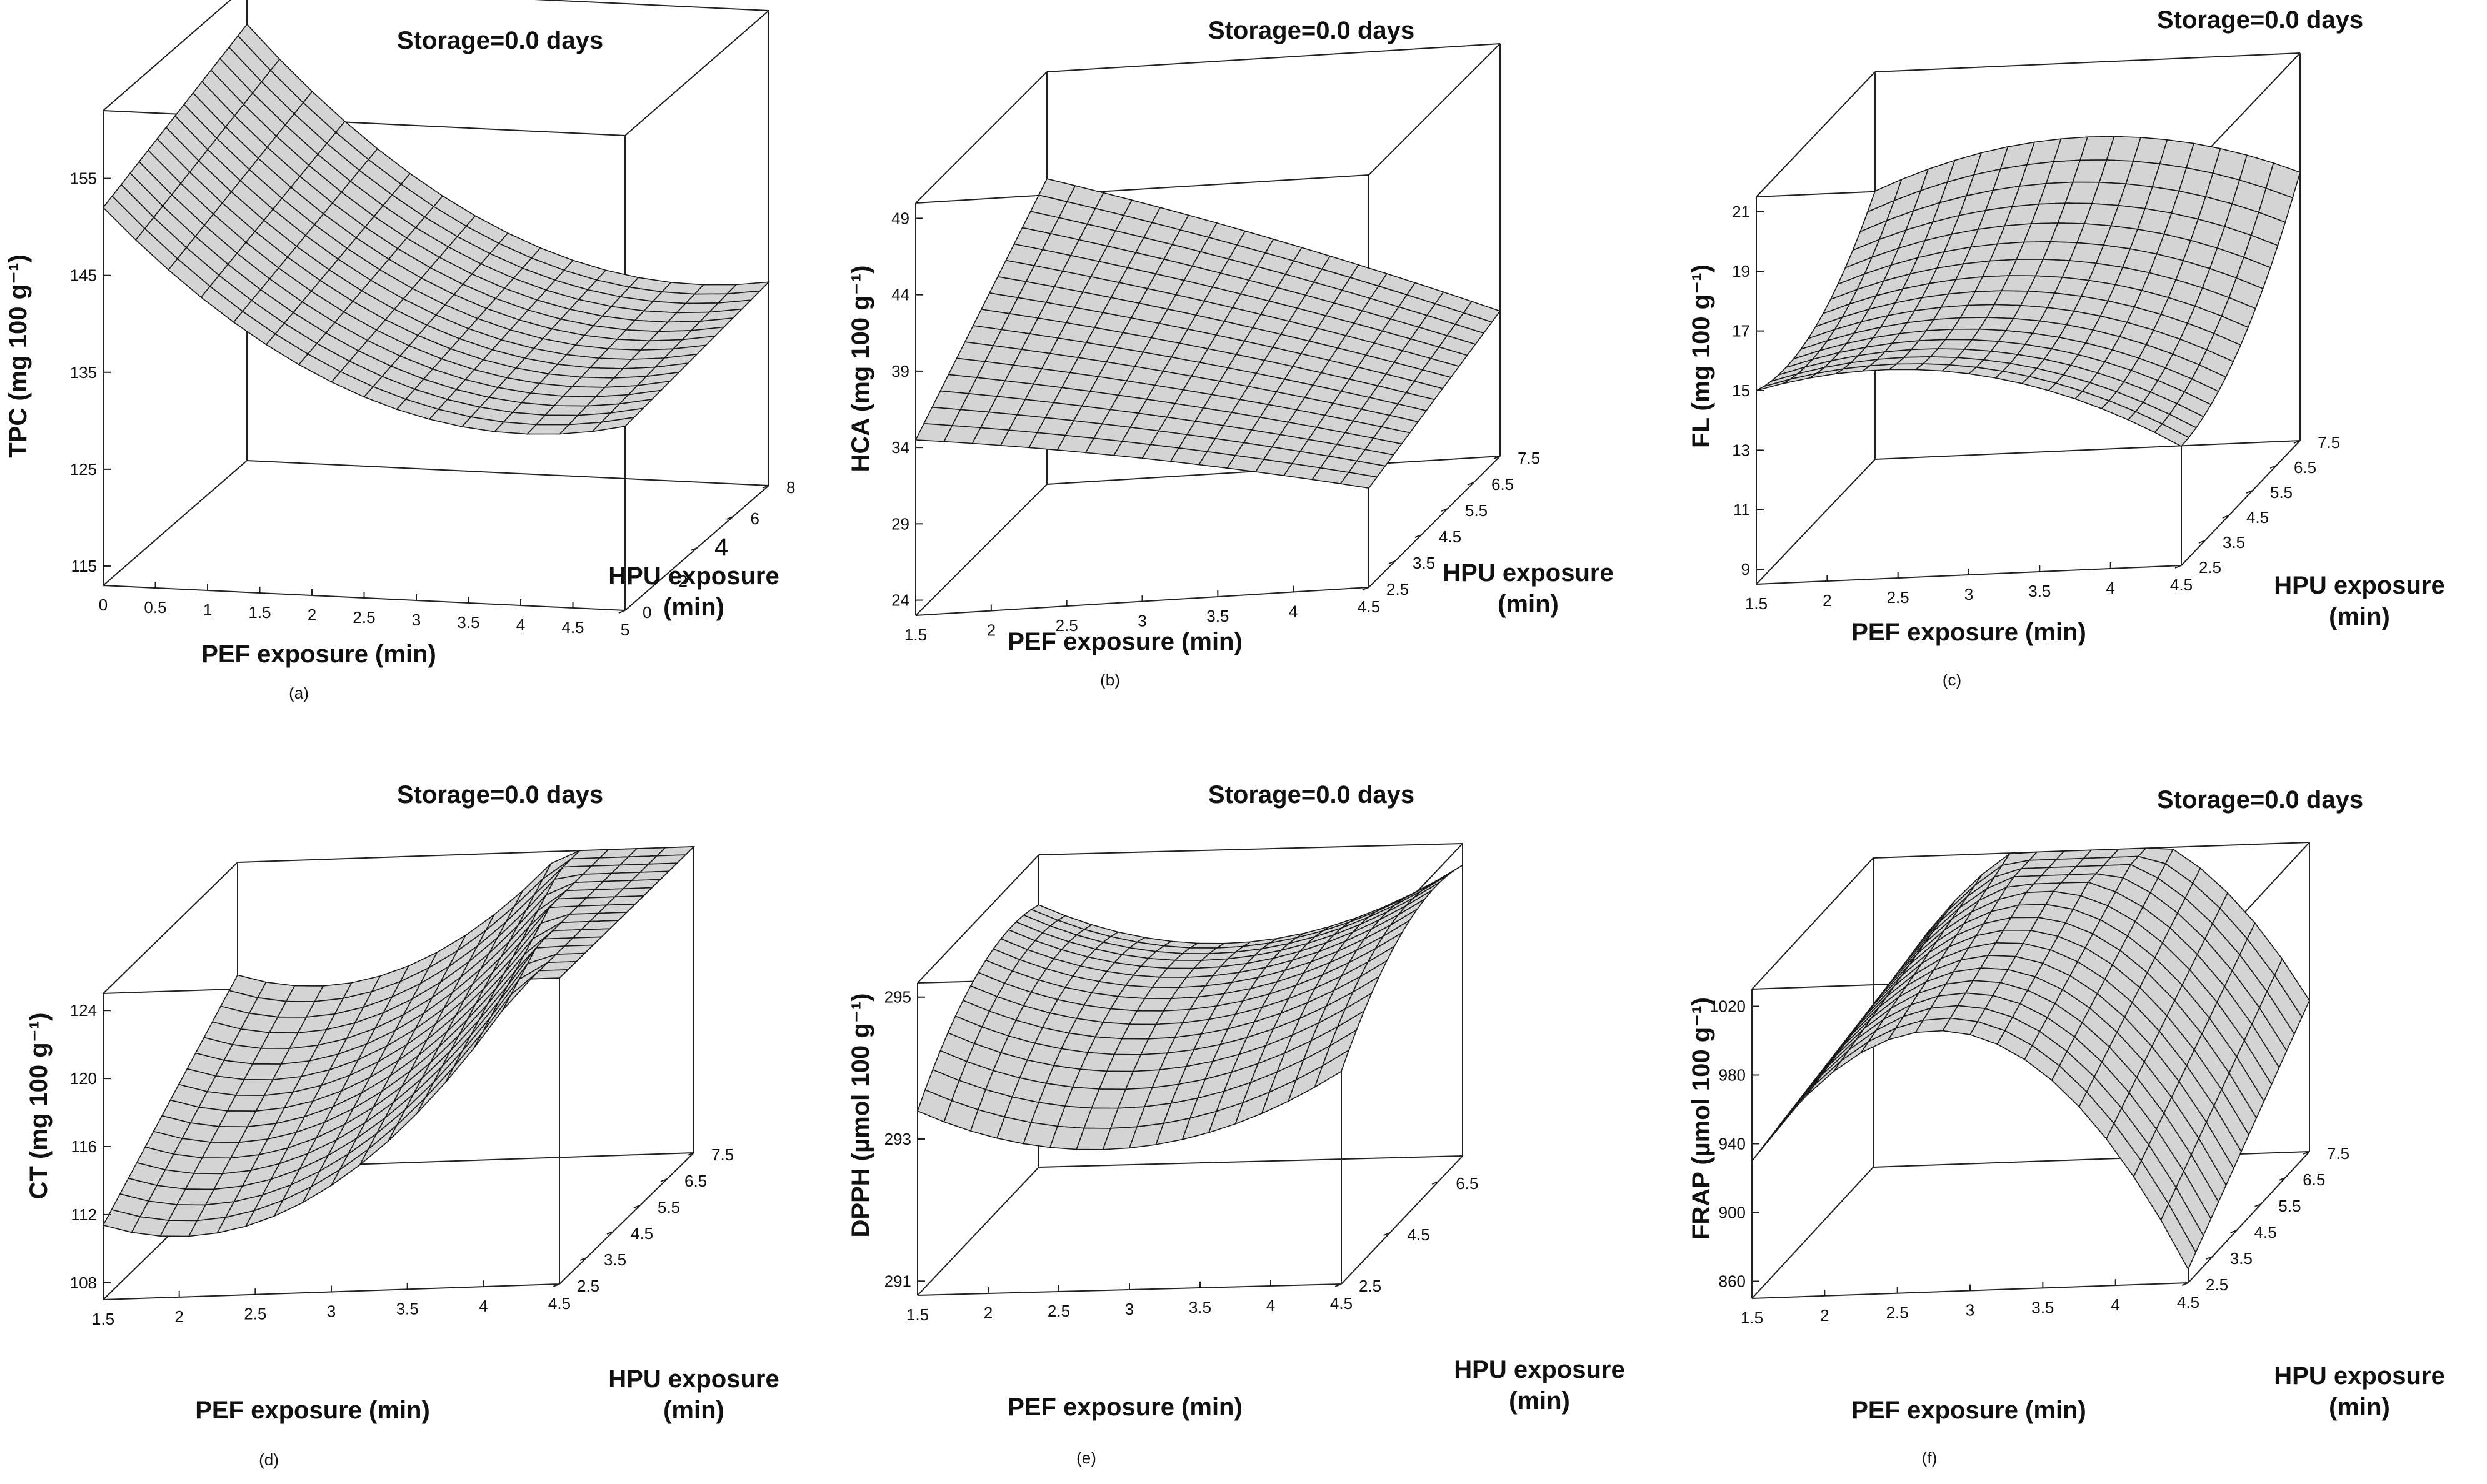 This screenshot has height=1484, width=2487. I want to click on panel-caption: (b), so click(1110, 679).